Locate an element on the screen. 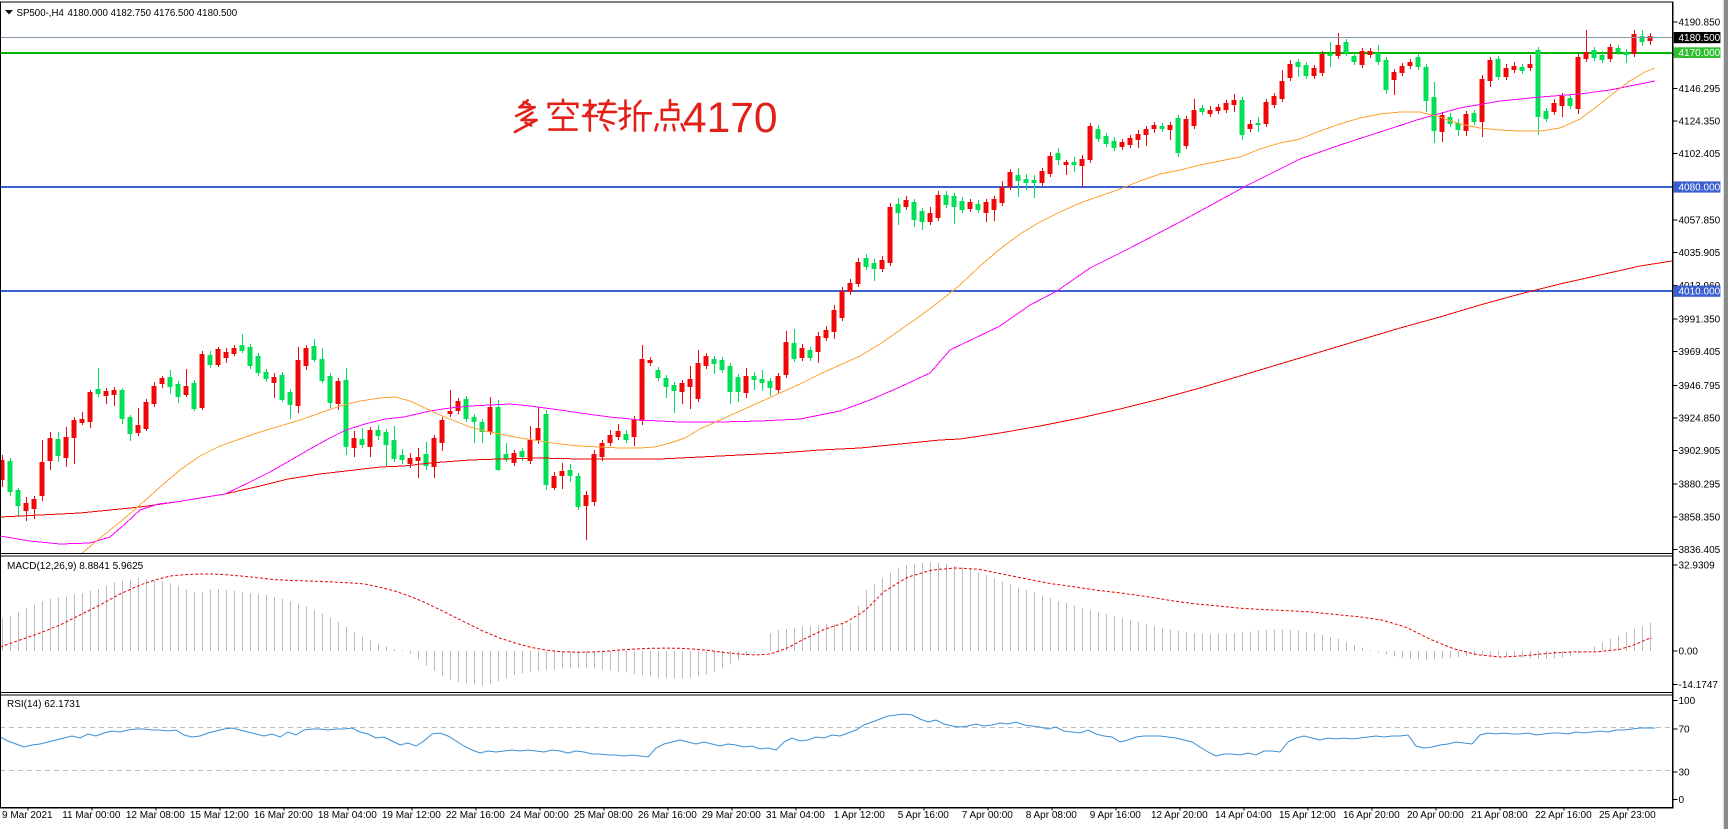 The width and height of the screenshot is (1728, 829). svg-text: 32.9309 is located at coordinates (1697, 566).